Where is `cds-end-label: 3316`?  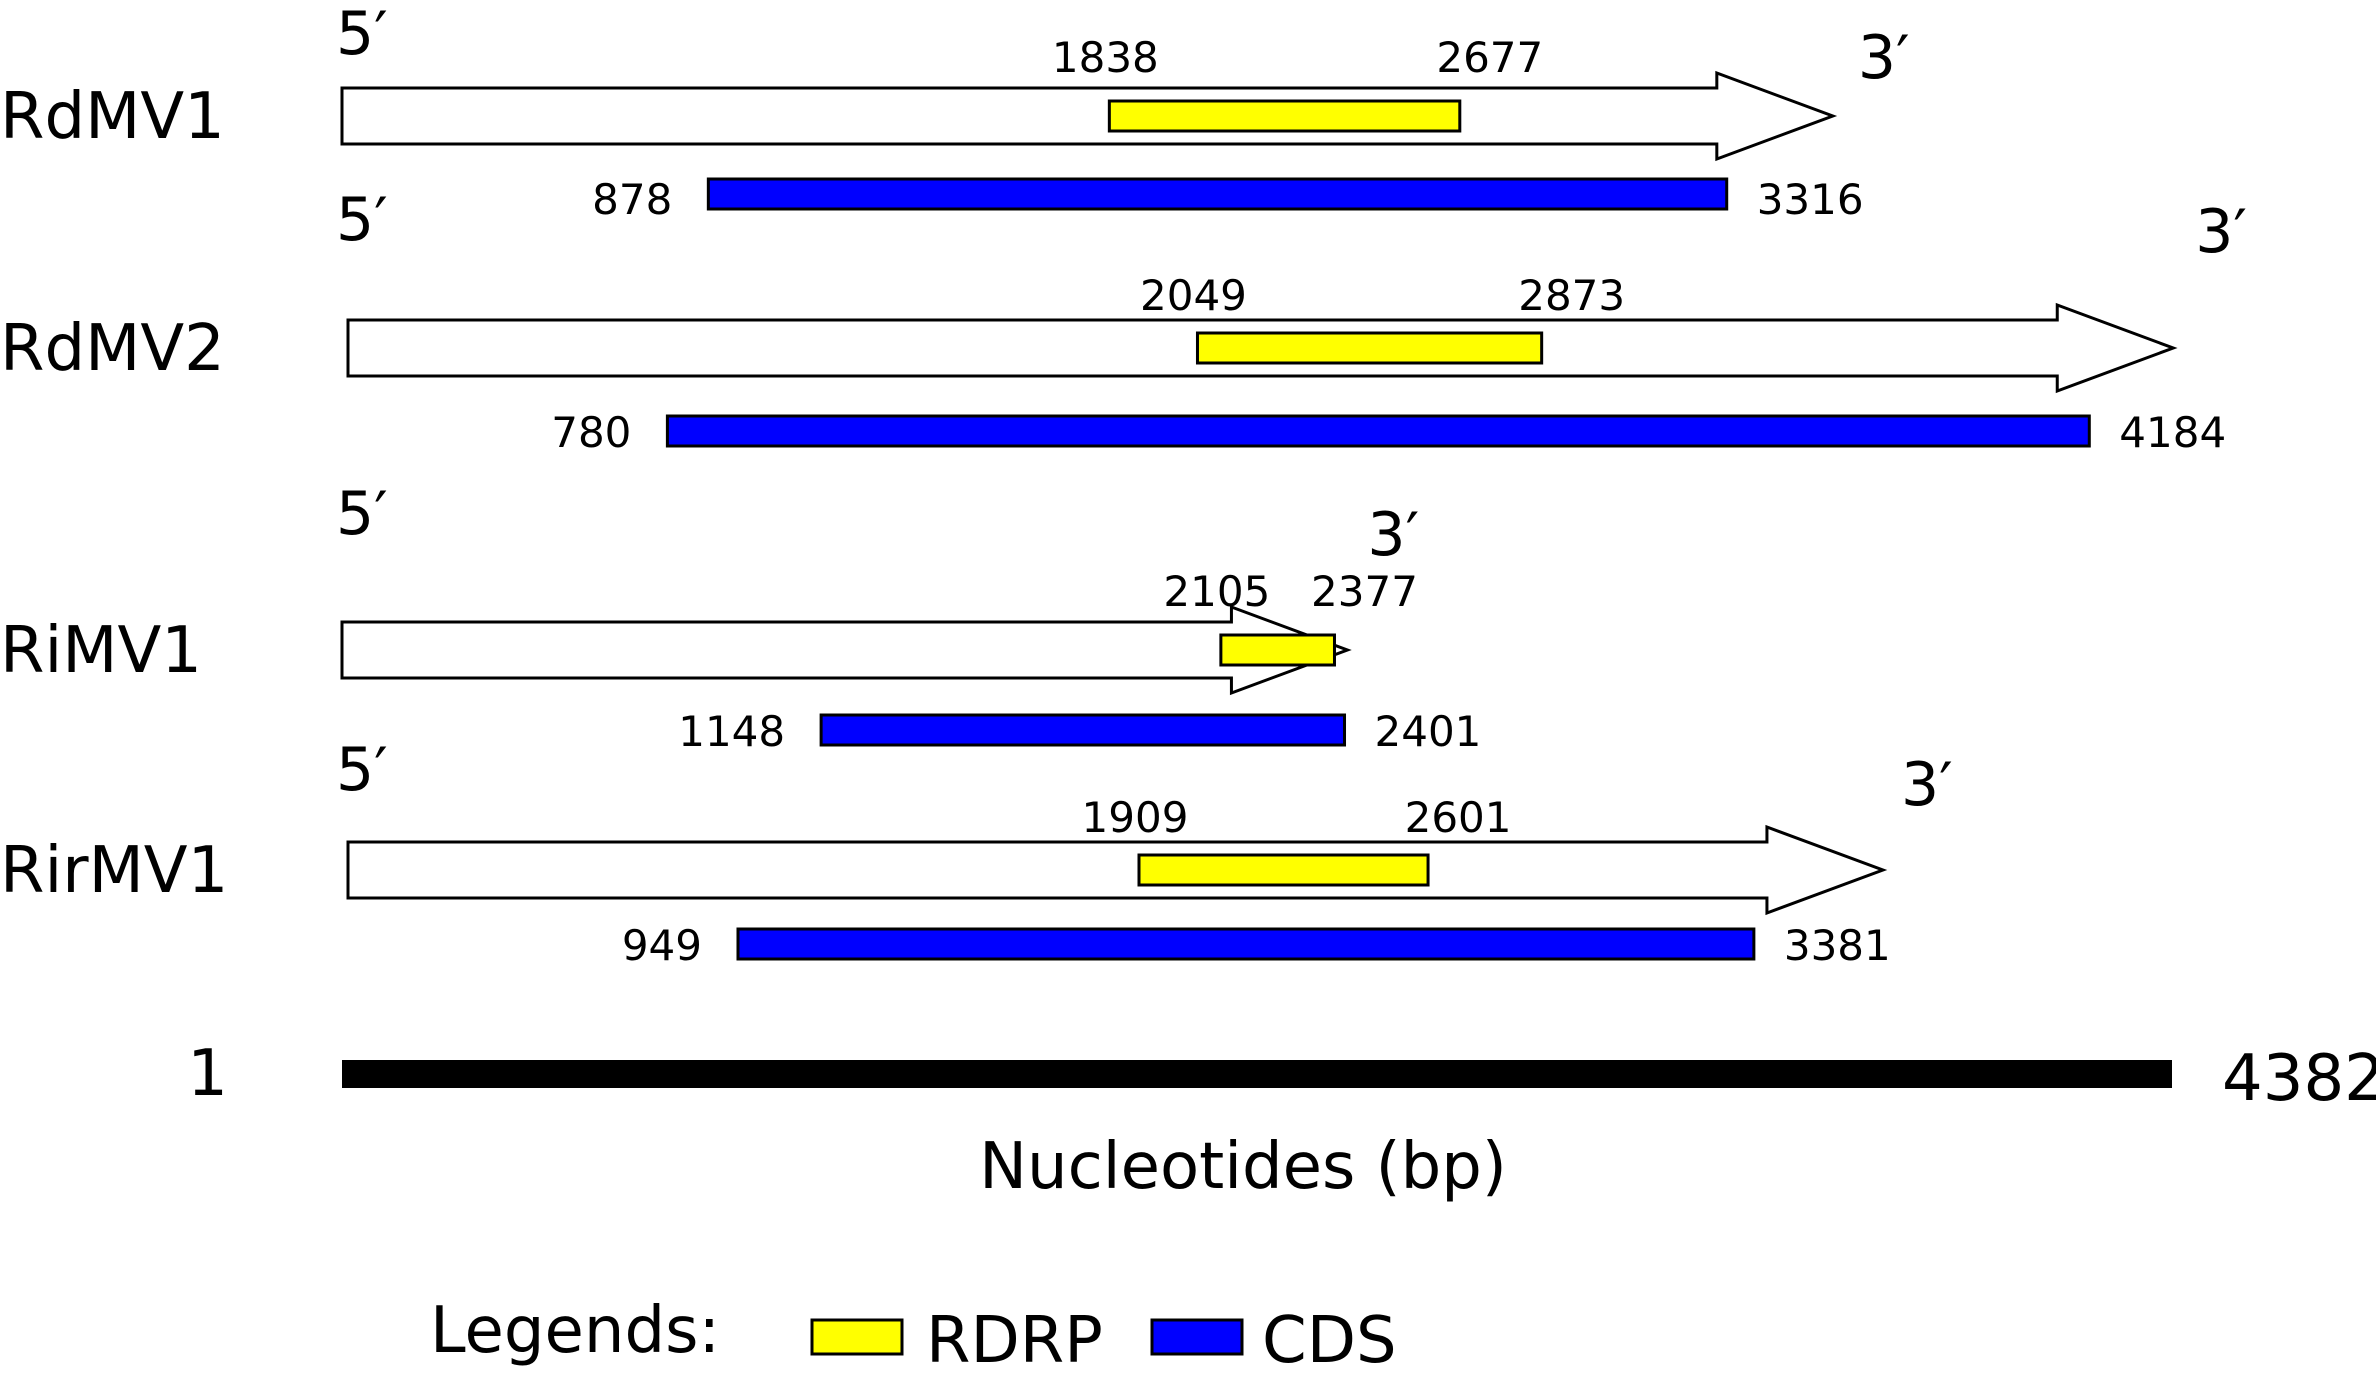 cds-end-label: 3316 is located at coordinates (1810, 199).